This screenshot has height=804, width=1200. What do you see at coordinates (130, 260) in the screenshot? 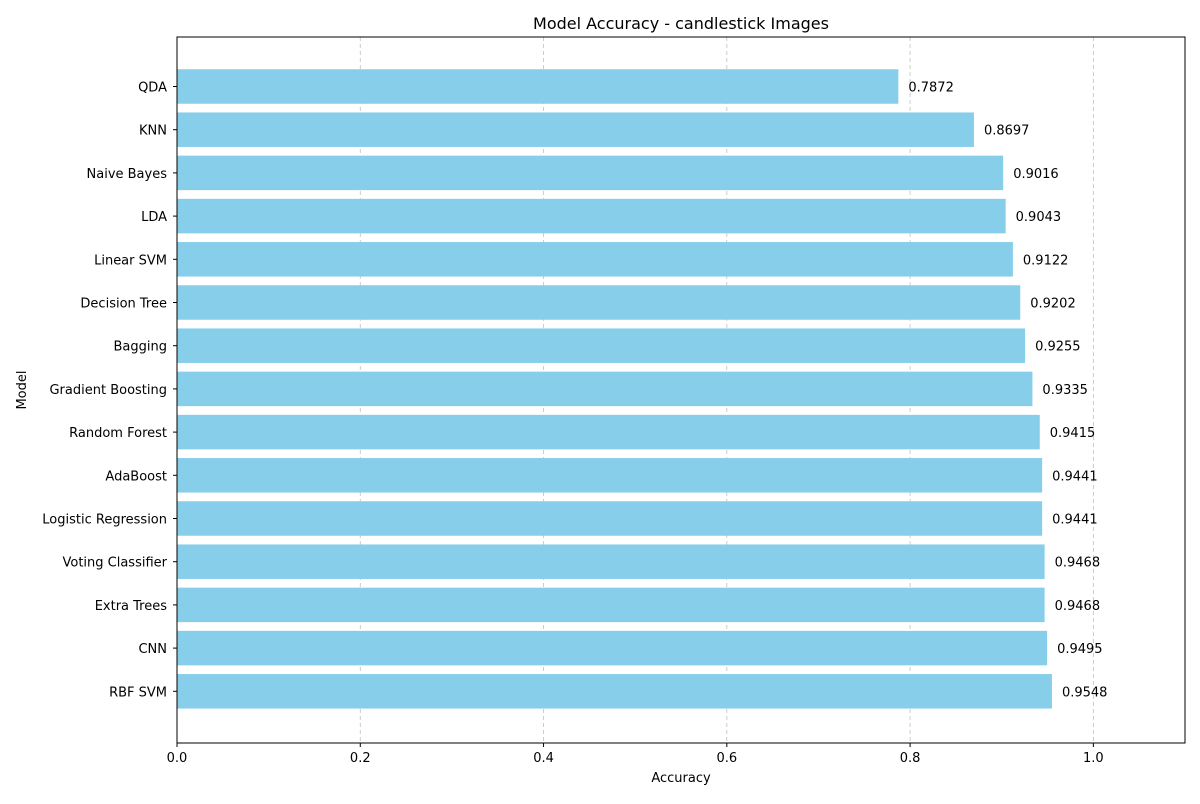
I see `y-tick-label: Linear SVM` at bounding box center [130, 260].